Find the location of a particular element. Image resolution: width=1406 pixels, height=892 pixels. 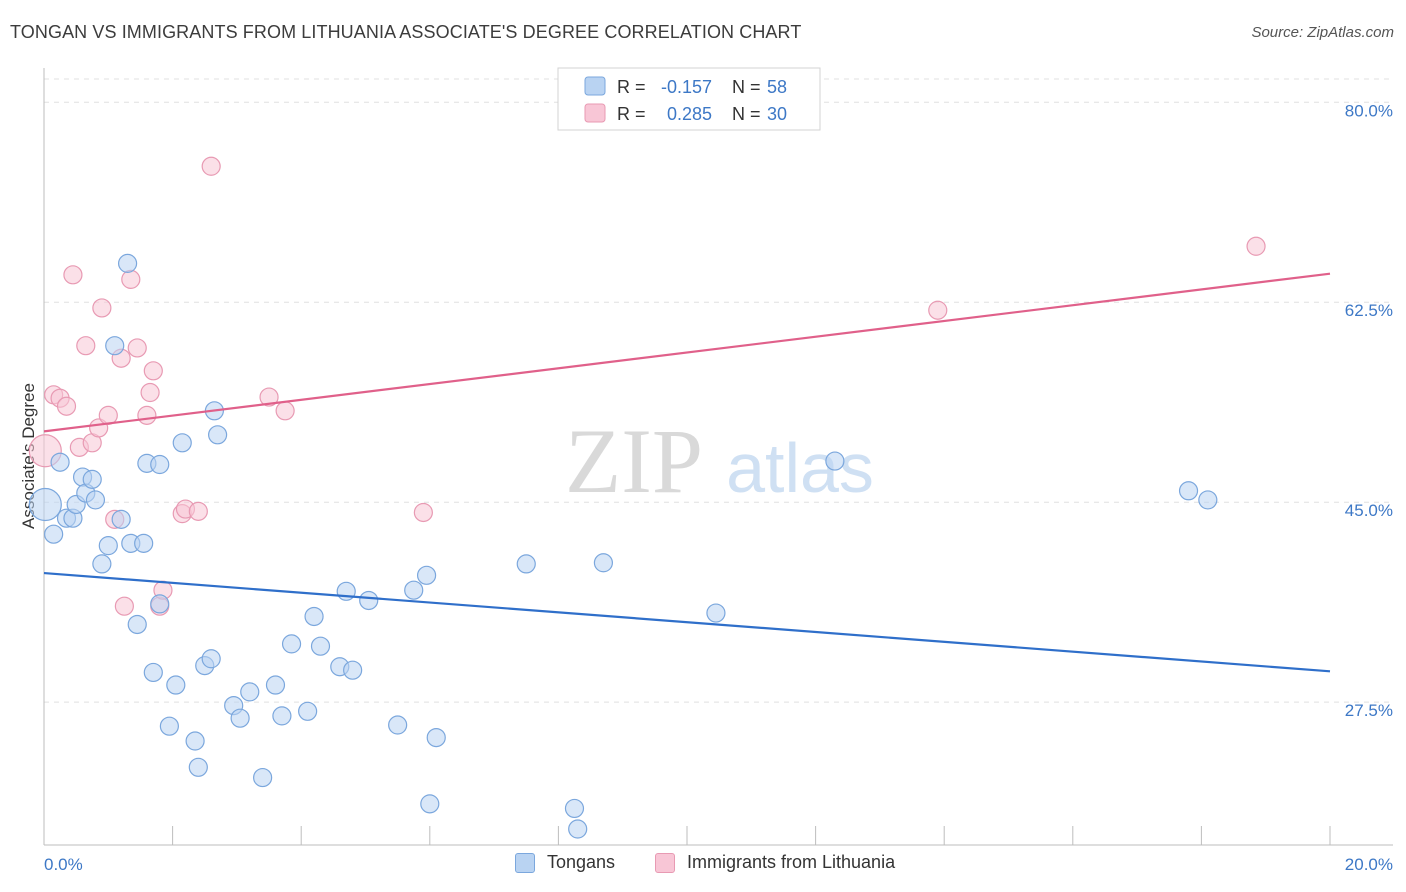

legend-n-value-tongans: 58 is located at coordinates (777, 87).